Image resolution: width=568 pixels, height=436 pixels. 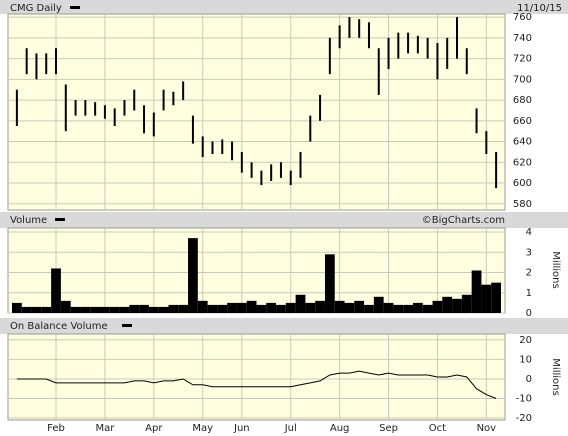 I want to click on y-tick-label: 660, so click(x=522, y=121).